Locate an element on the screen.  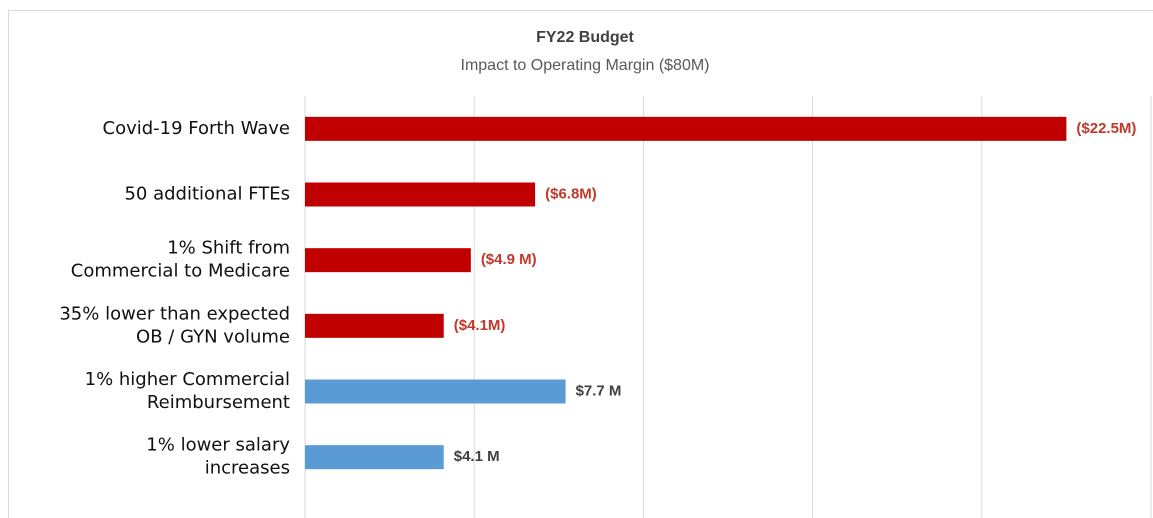
category-label: 50 additional FTEs is located at coordinates (207, 194).